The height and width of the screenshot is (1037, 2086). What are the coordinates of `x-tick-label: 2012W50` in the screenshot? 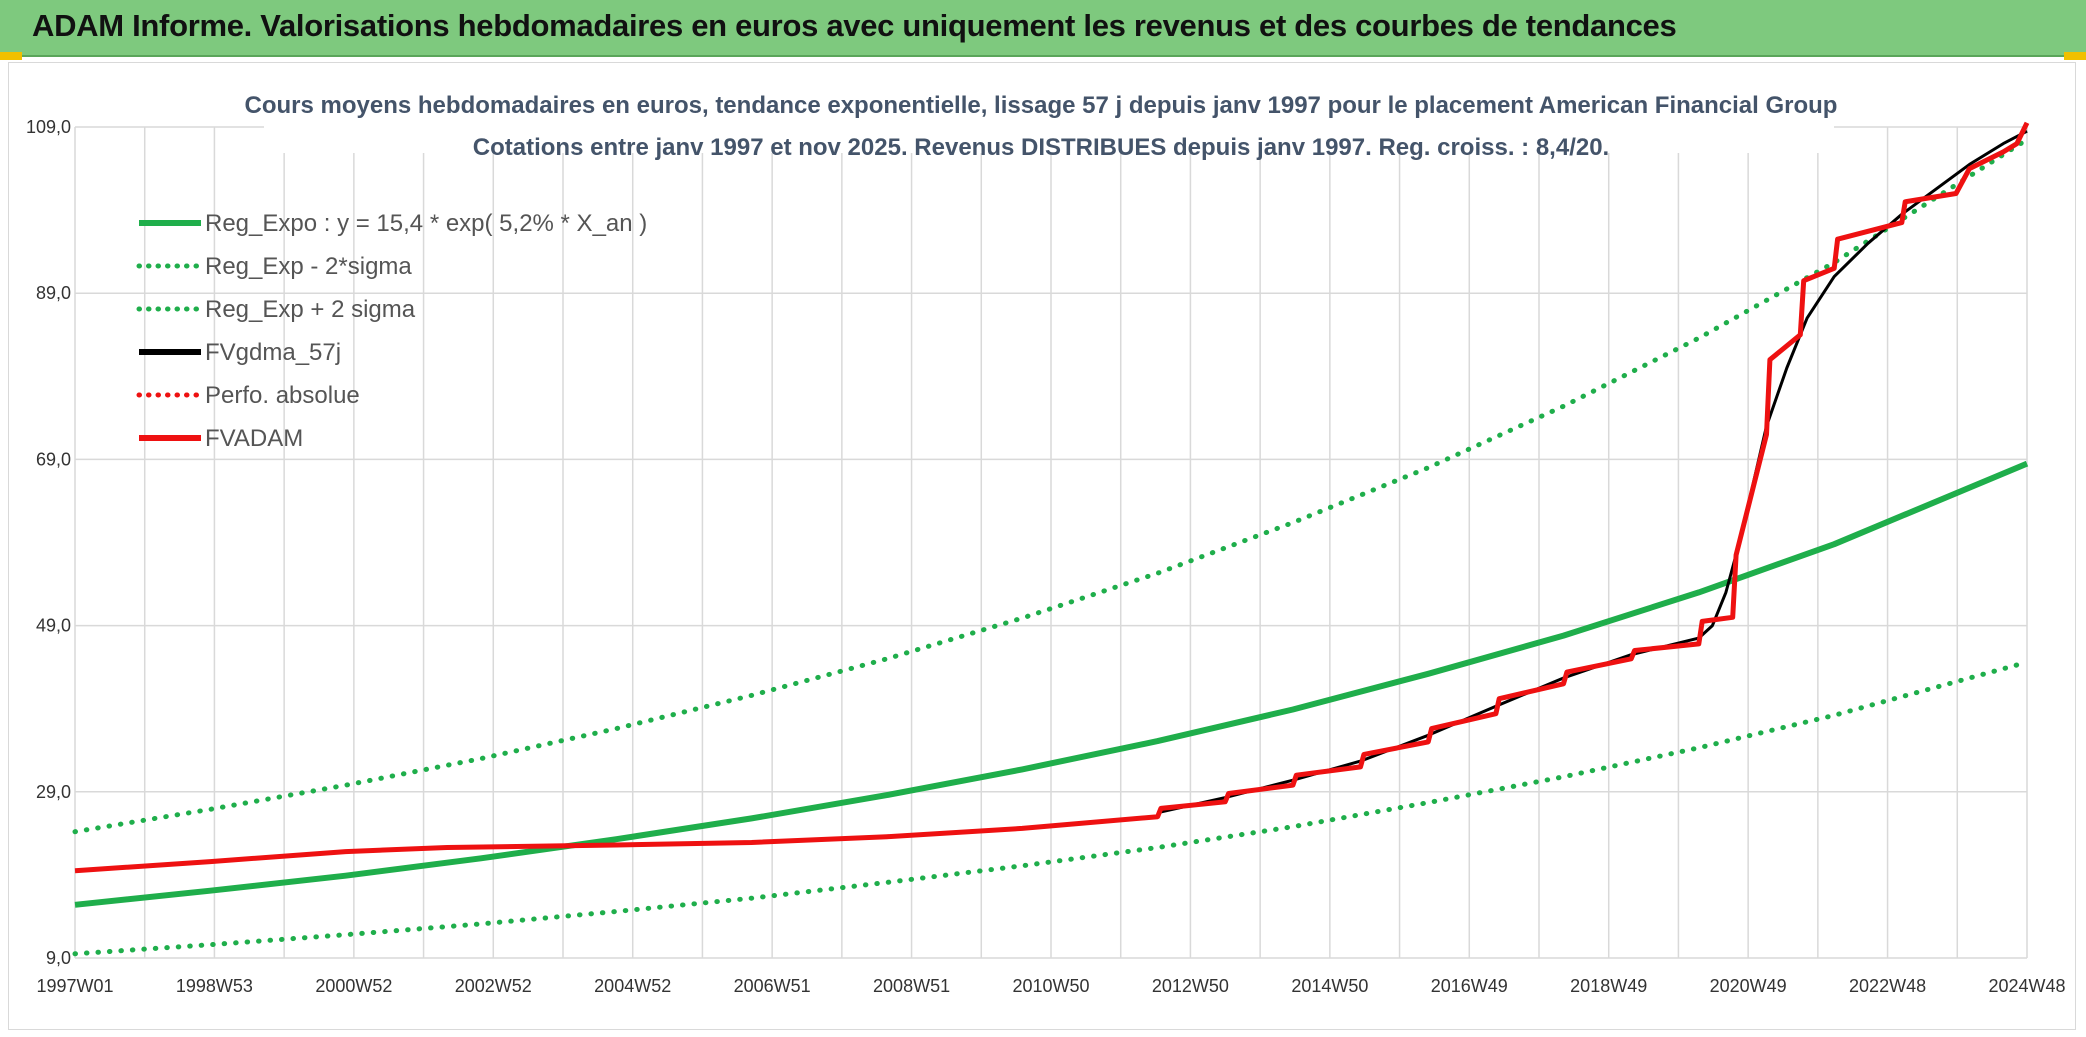 It's located at (1190, 986).